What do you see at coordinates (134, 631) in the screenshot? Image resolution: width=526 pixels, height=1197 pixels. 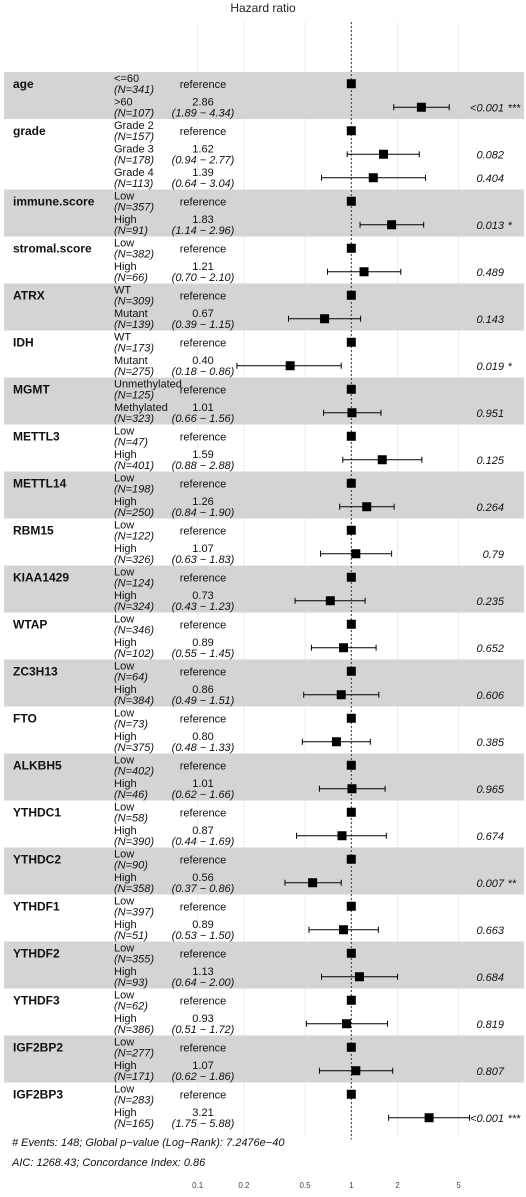 I see `level-n-label: (N=346)` at bounding box center [134, 631].